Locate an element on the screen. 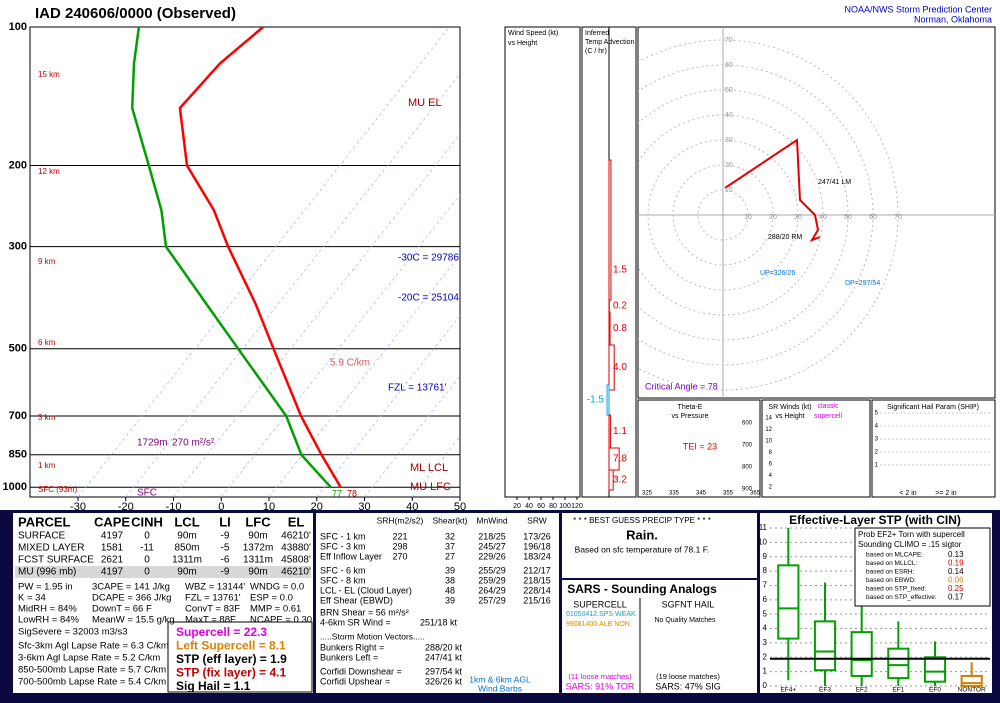  x-tick-label: EF1 is located at coordinates (898, 690).